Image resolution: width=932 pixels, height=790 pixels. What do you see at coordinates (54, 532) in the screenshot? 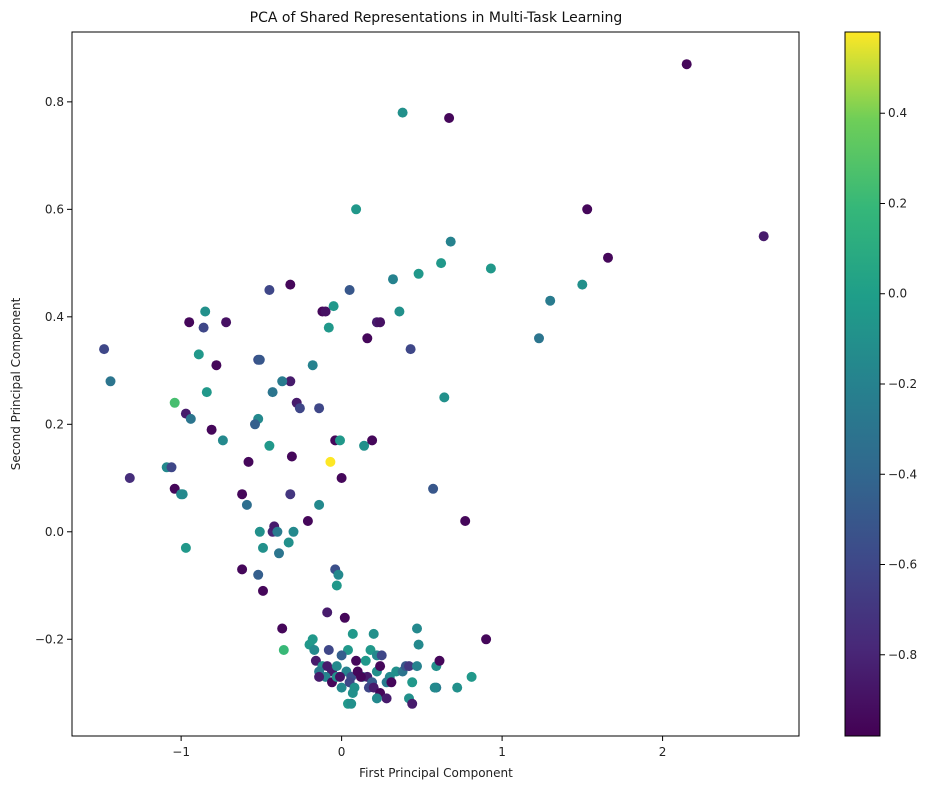
I see `y-tick-label: 0.0` at bounding box center [54, 532].